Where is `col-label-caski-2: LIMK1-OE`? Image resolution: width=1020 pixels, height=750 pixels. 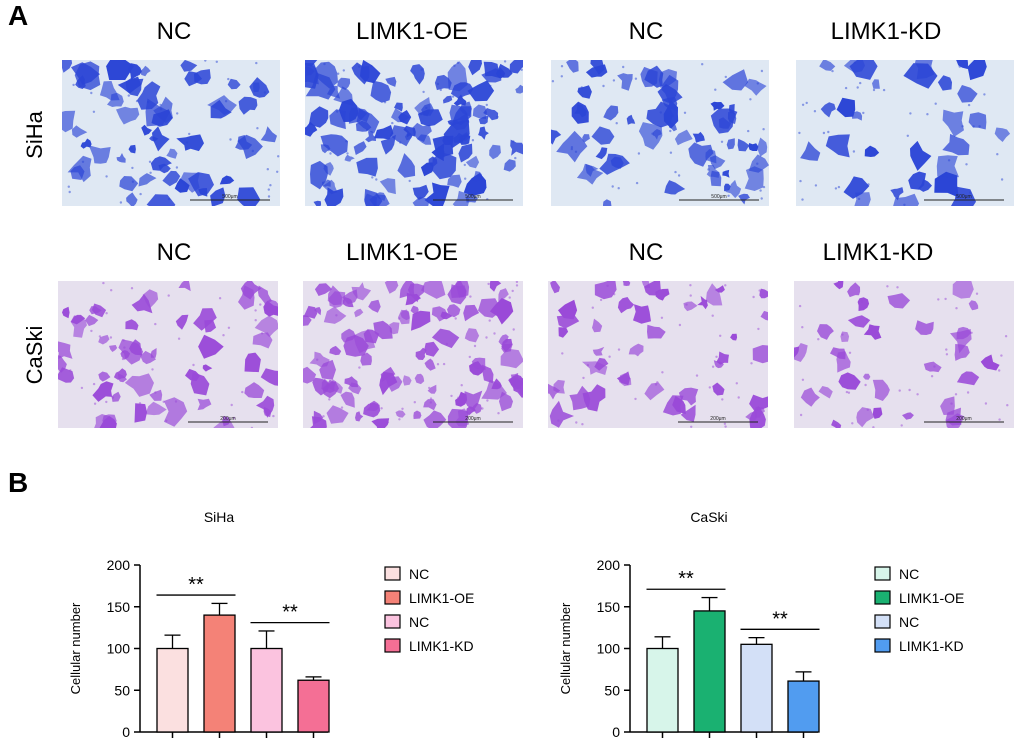 col-label-caski-2: LIMK1-OE is located at coordinates (402, 252).